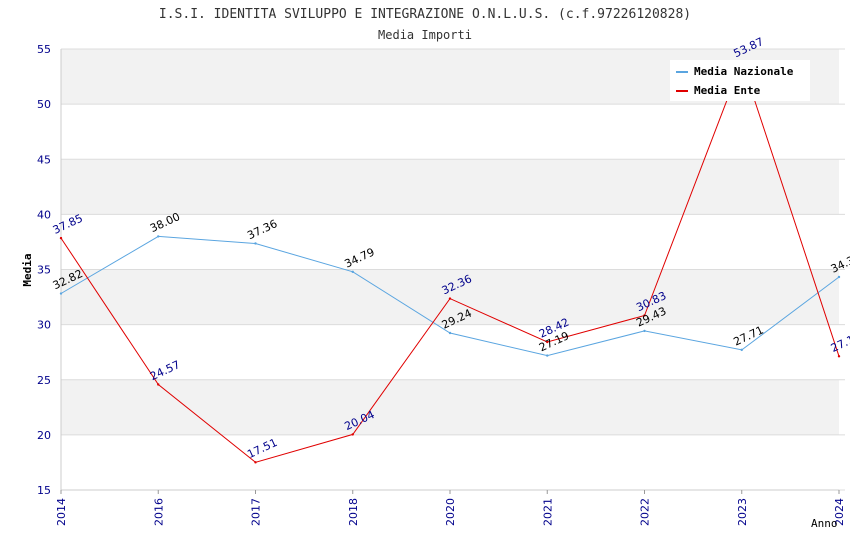 The height and width of the screenshot is (550, 850). What do you see at coordinates (44, 214) in the screenshot?
I see `y-tick-label: 40` at bounding box center [44, 214].